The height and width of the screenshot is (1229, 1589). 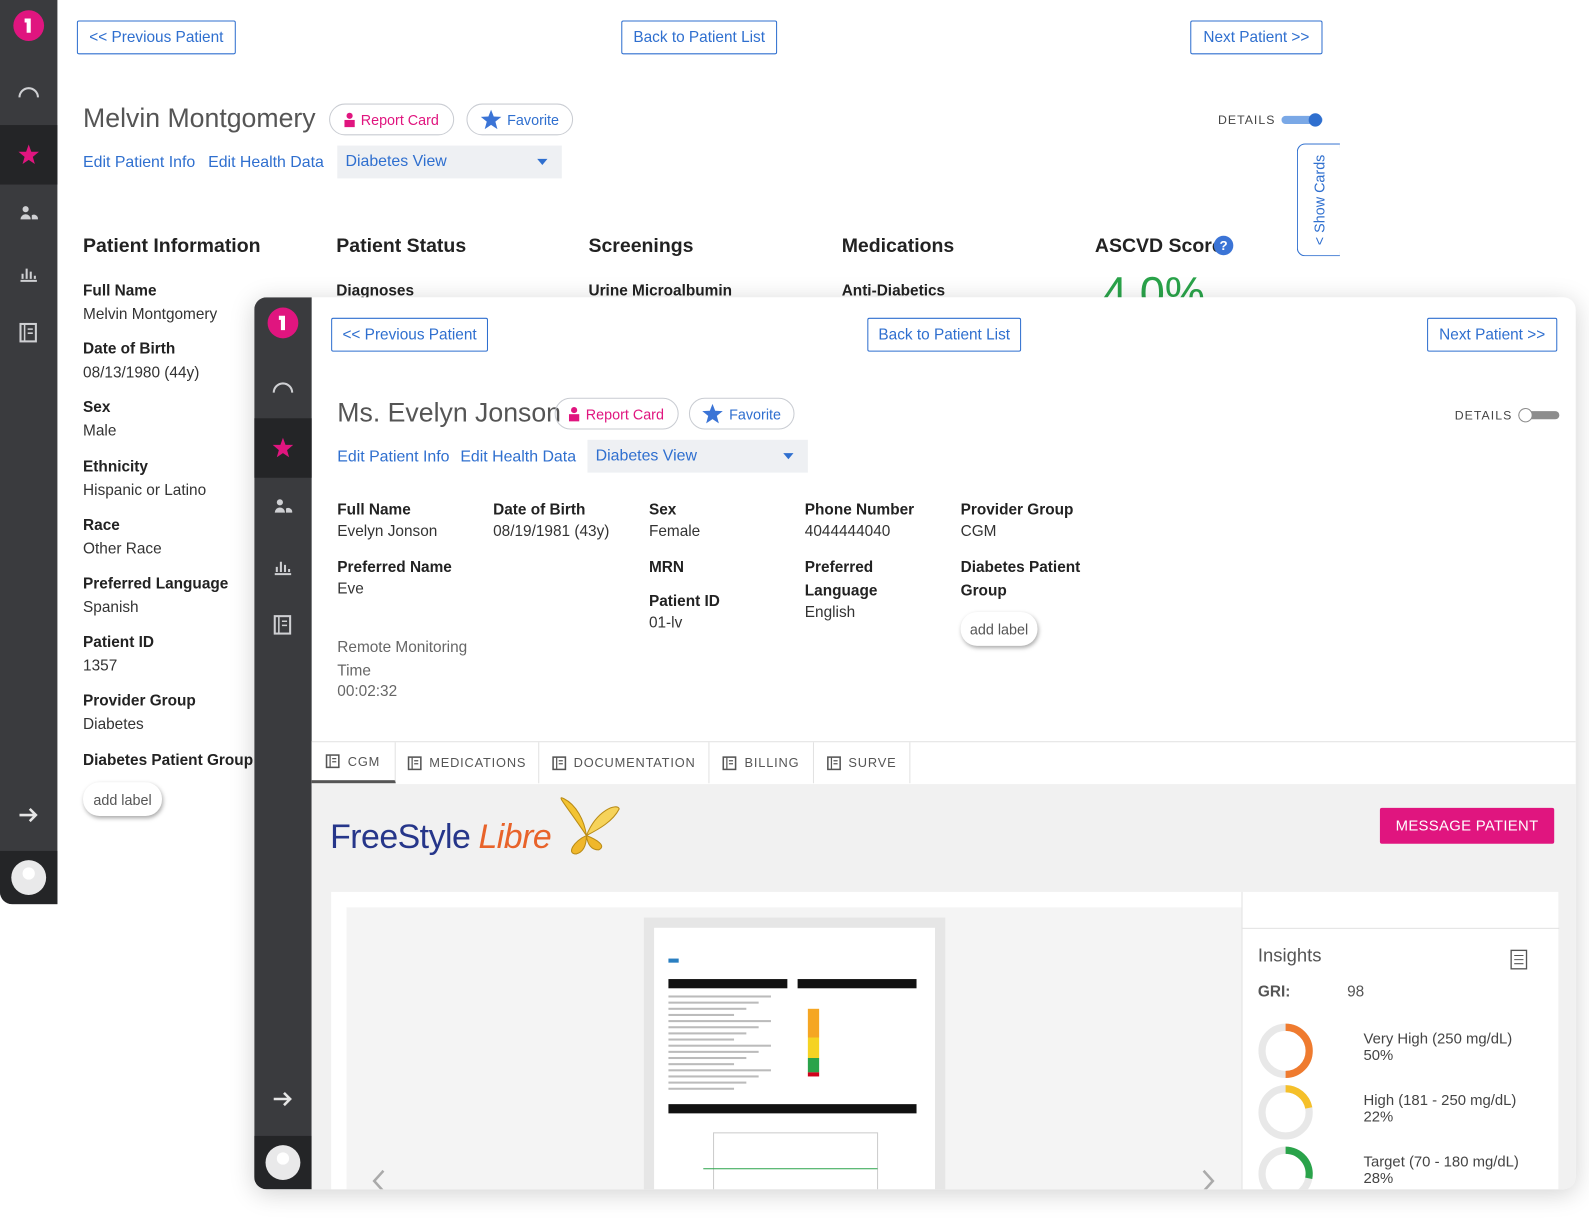 What do you see at coordinates (129, 349) in the screenshot?
I see `field-label: Date of Birth` at bounding box center [129, 349].